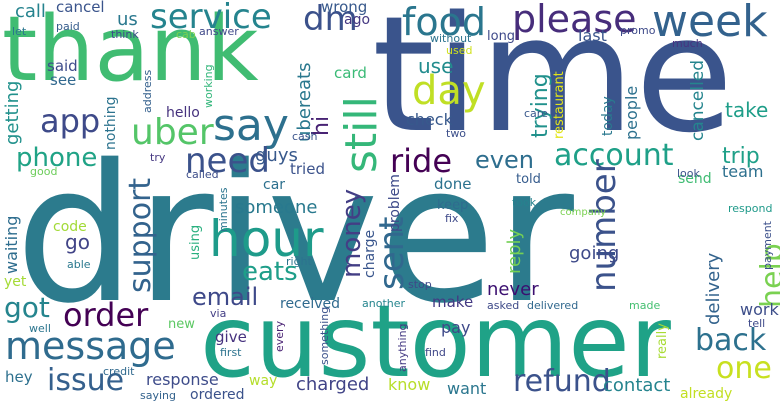 Image resolution: width=780 pixels, height=405 pixels. What do you see at coordinates (333, 384) in the screenshot?
I see `word-charged: charged` at bounding box center [333, 384].